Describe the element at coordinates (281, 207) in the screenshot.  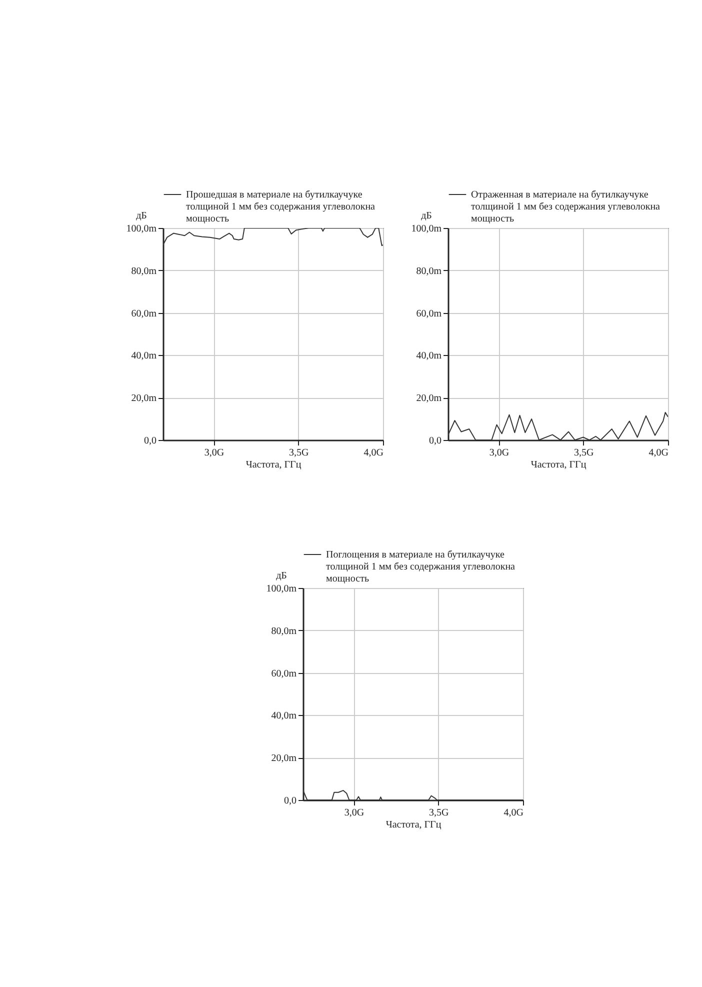
I see `legend-label: Прошедшая в материале на бутилкаучуке толщиной 1 мм без содержания углеволокна мощность` at that location.